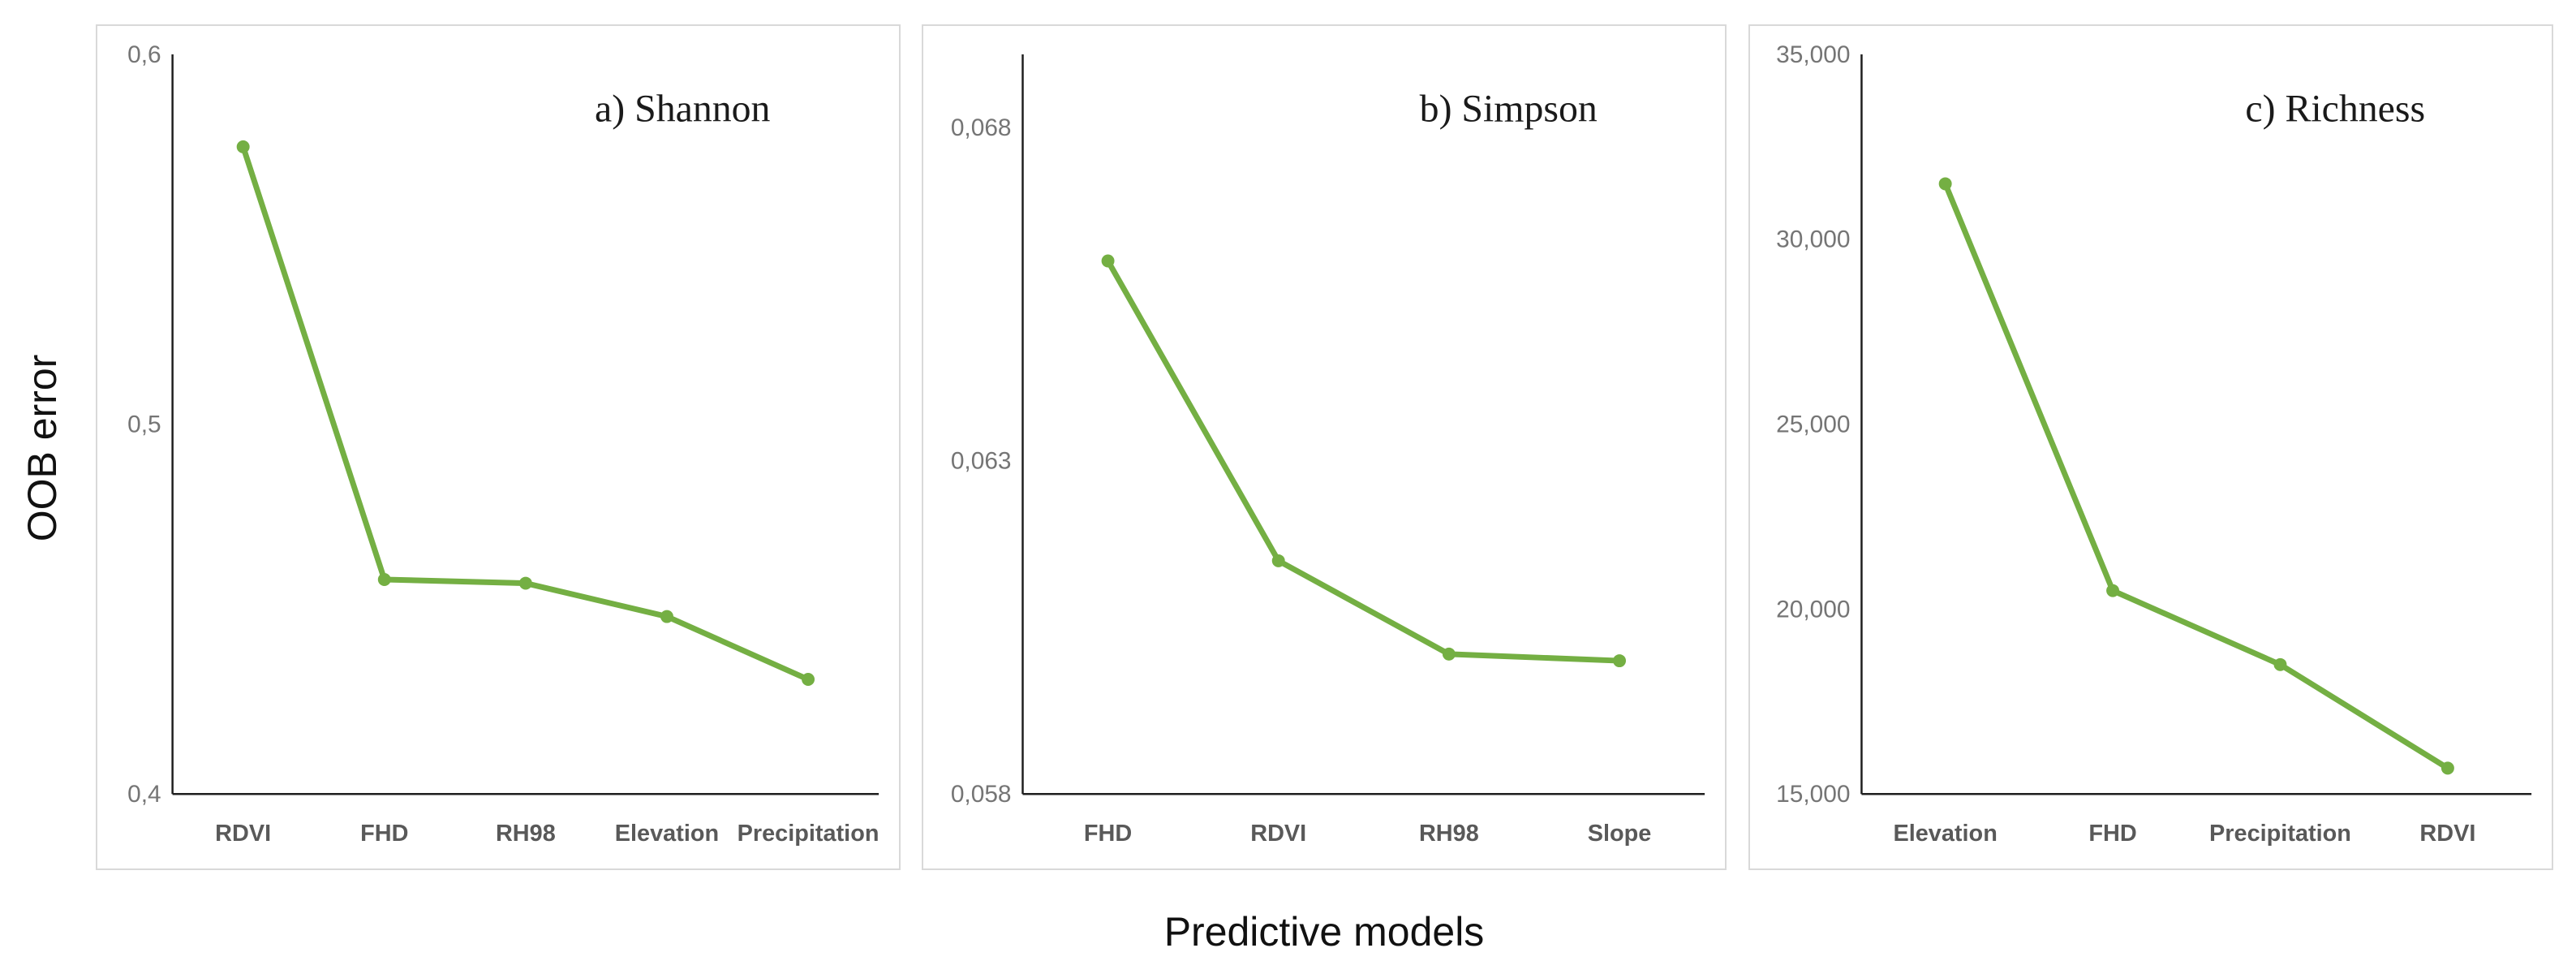 This screenshot has height=974, width=2576. I want to click on y-tick-label: 0,5, so click(144, 425).